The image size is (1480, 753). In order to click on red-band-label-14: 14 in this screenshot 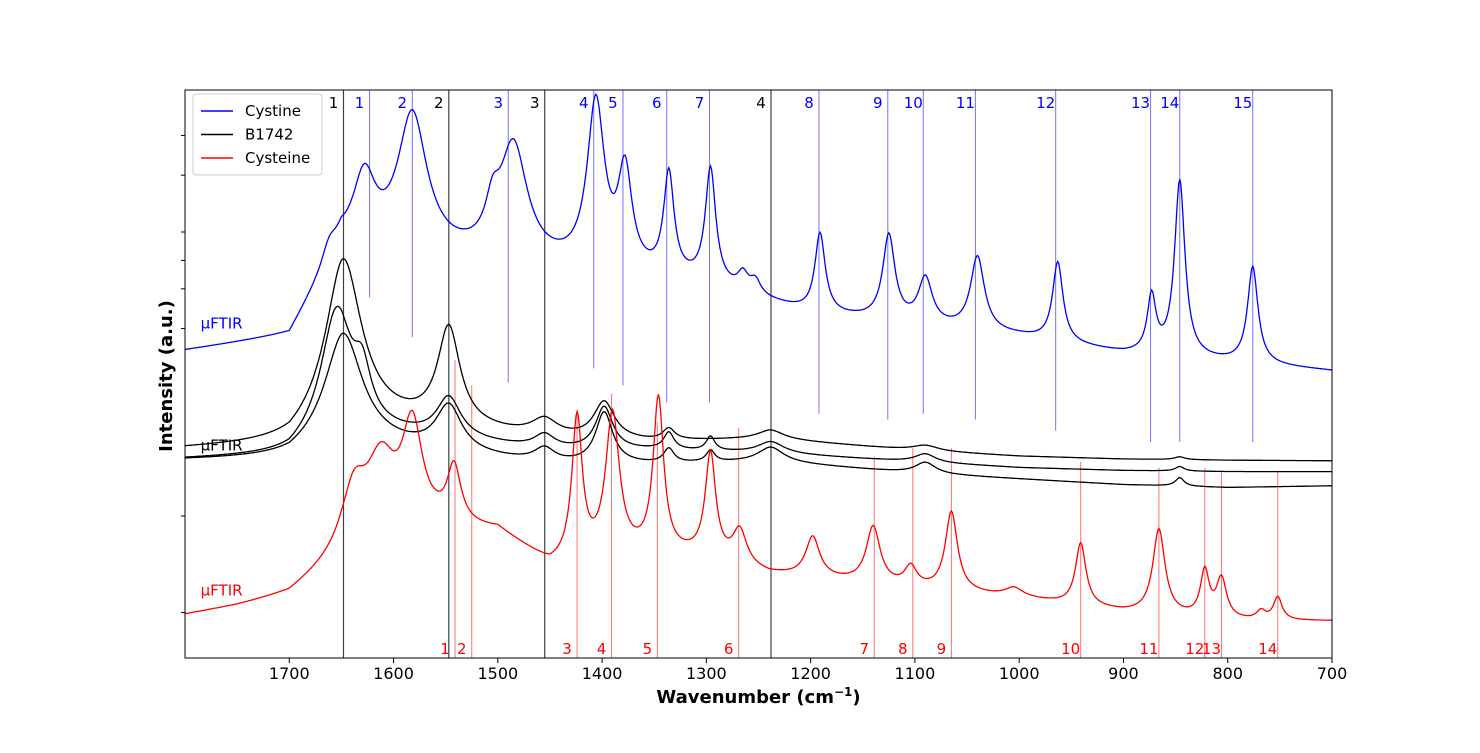, I will do `click(1267, 649)`.